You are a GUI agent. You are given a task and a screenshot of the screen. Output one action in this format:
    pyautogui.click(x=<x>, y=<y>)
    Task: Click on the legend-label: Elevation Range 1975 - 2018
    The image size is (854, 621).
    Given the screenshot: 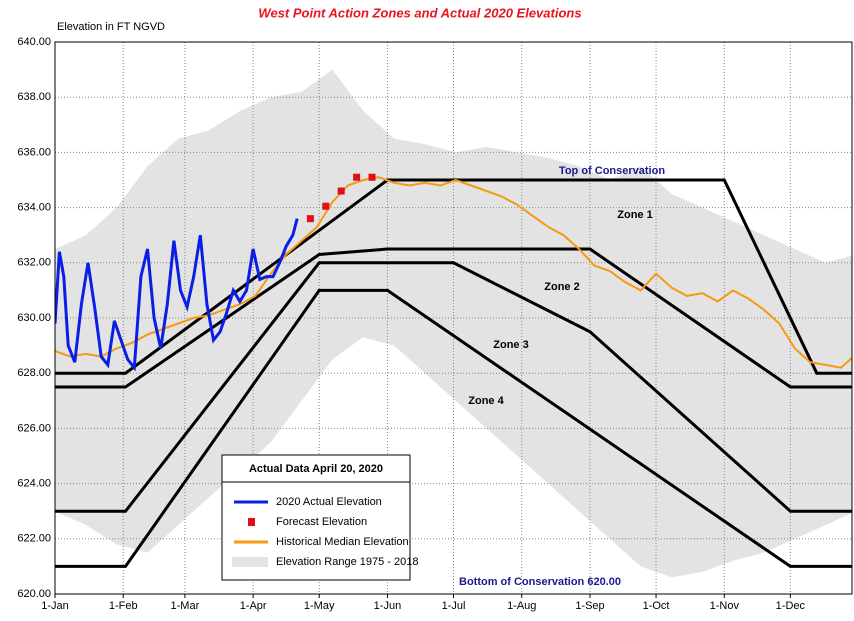 What is the action you would take?
    pyautogui.click(x=347, y=562)
    